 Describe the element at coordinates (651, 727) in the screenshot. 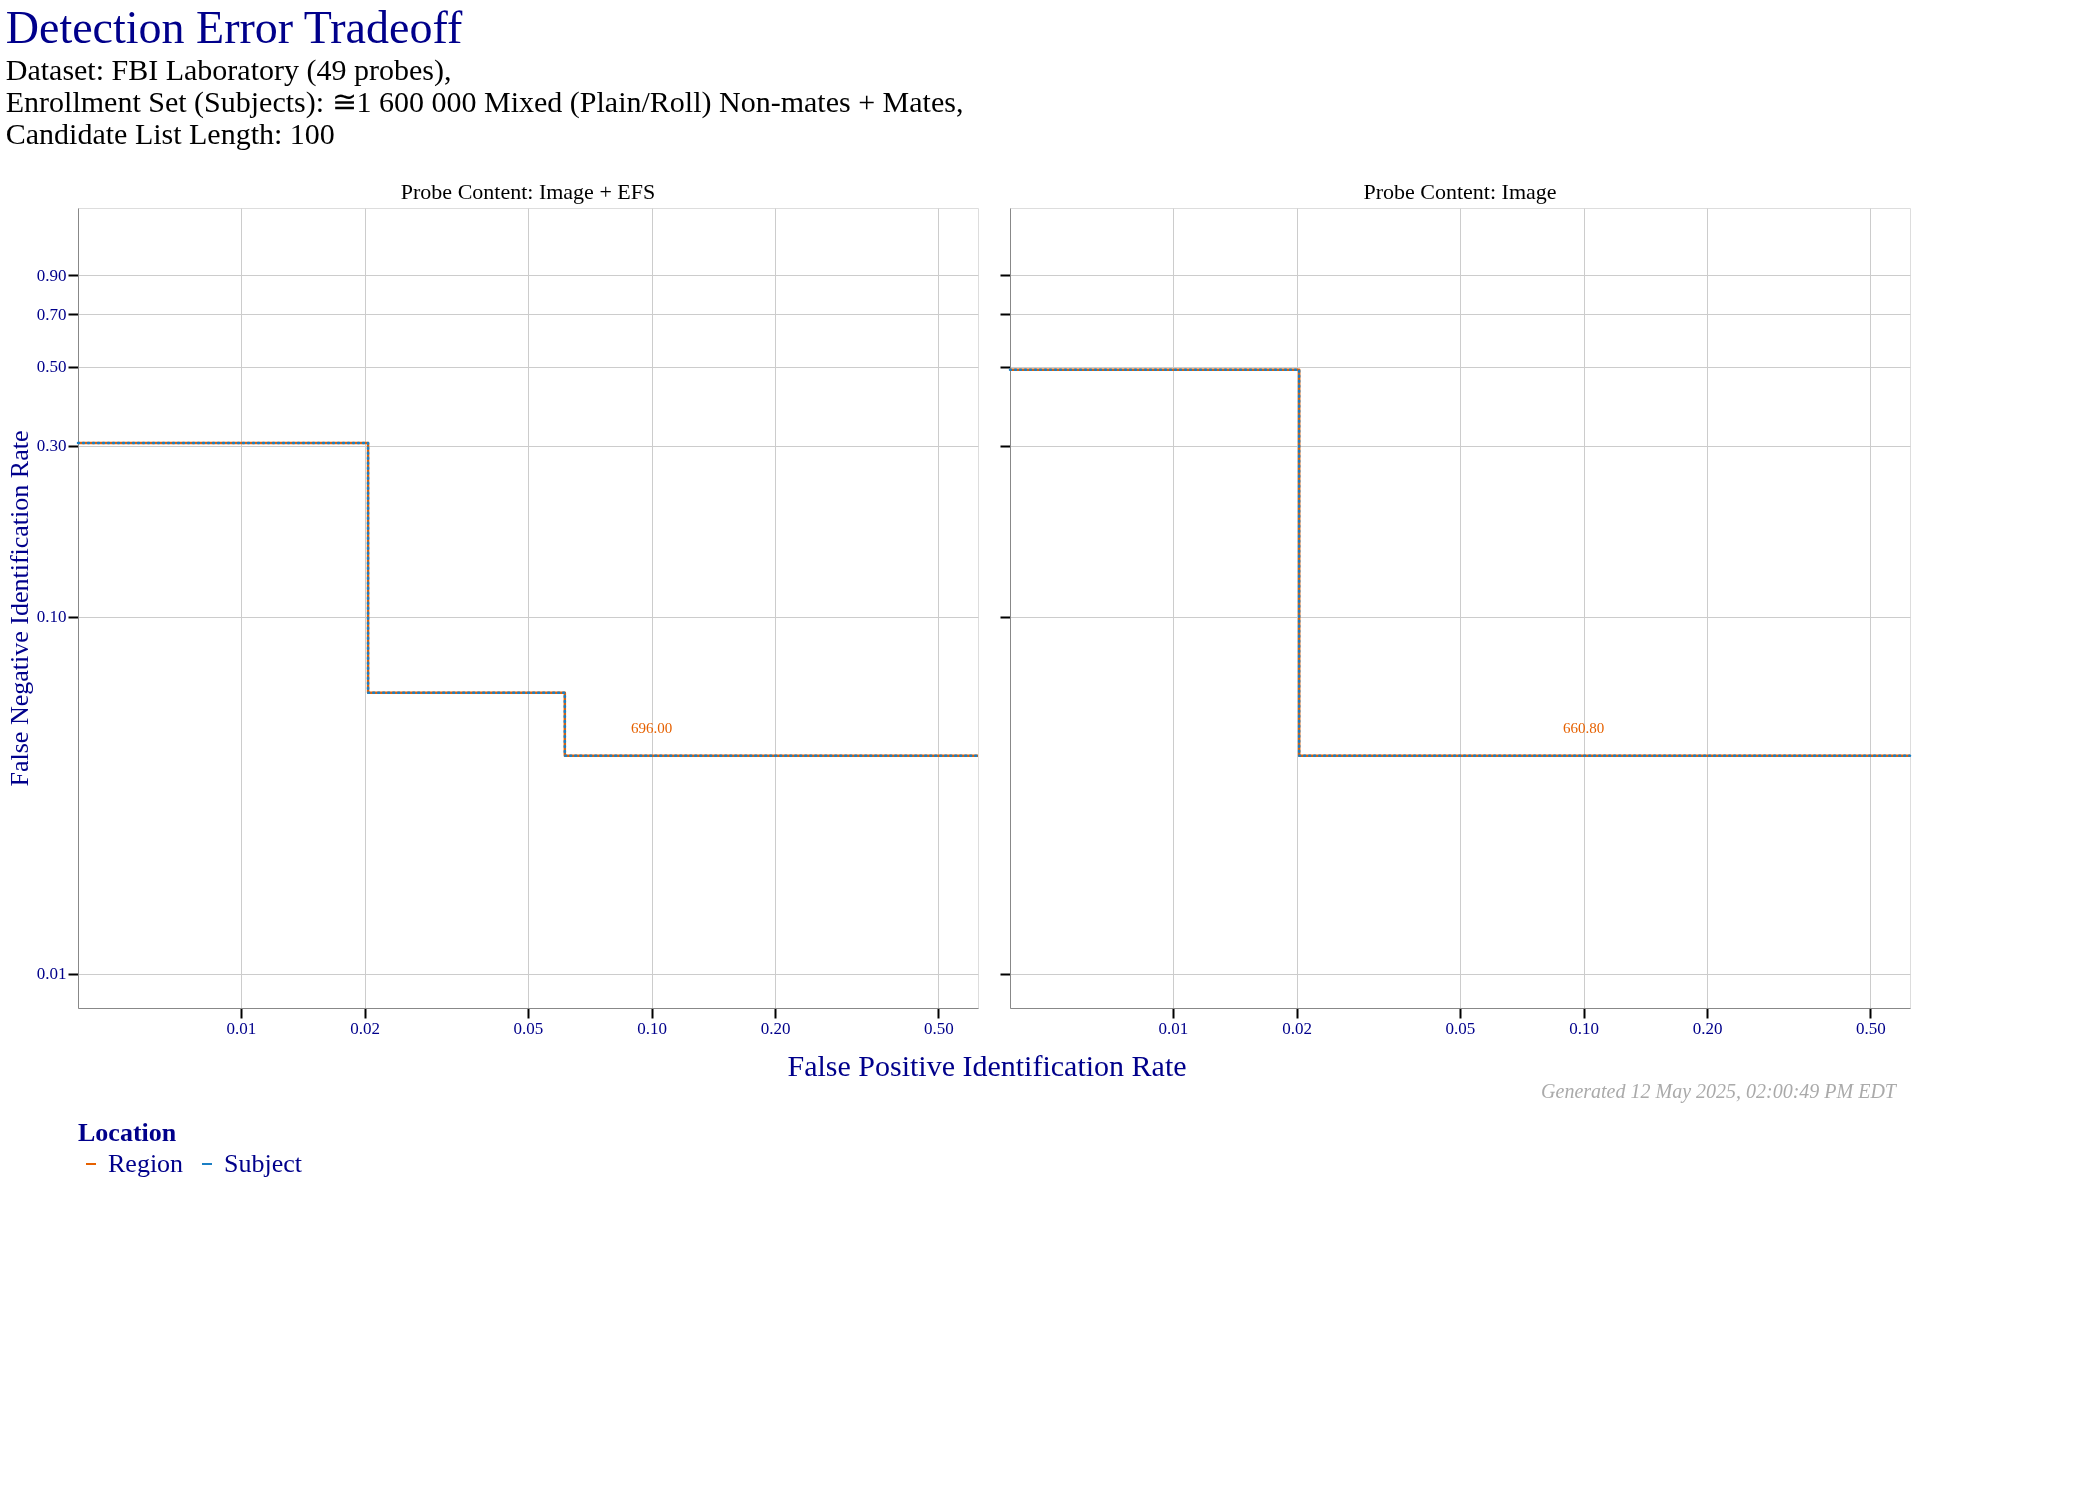

I see `annotation: 696.00` at that location.